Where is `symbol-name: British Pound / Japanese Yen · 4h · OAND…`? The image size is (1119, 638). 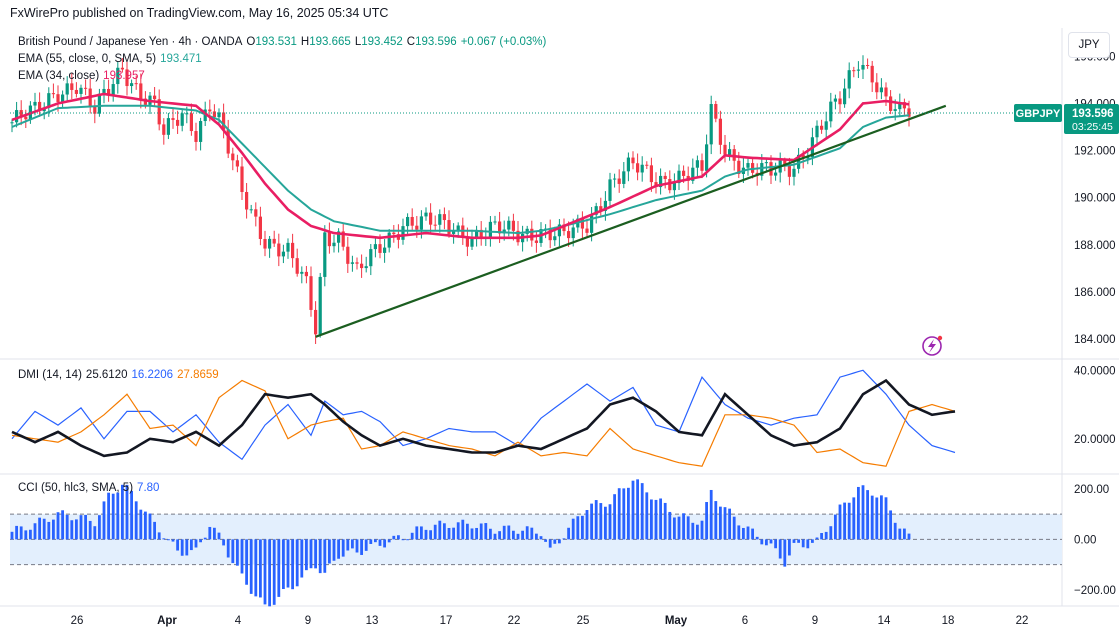
symbol-name: British Pound / Japanese Yen · 4h · OAND… is located at coordinates (130, 42).